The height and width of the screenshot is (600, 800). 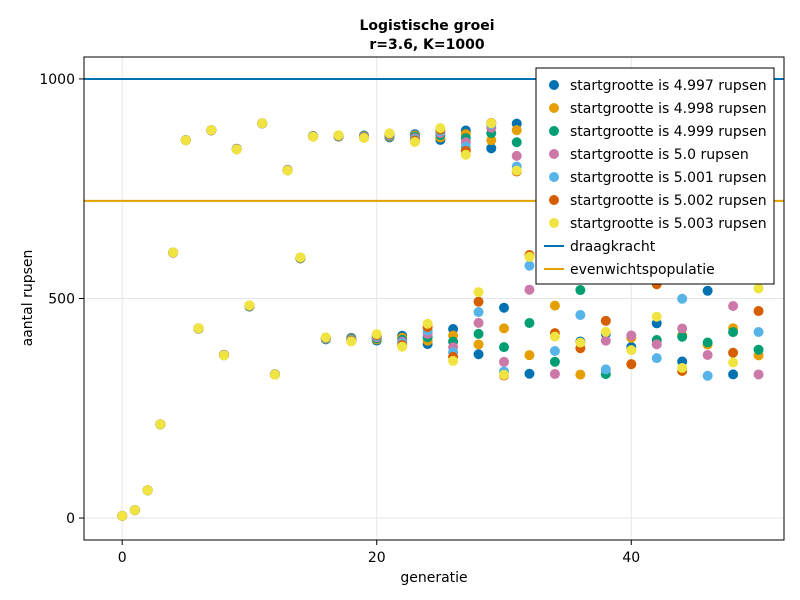 What do you see at coordinates (61, 300) in the screenshot?
I see `y-tick-label: 500` at bounding box center [61, 300].